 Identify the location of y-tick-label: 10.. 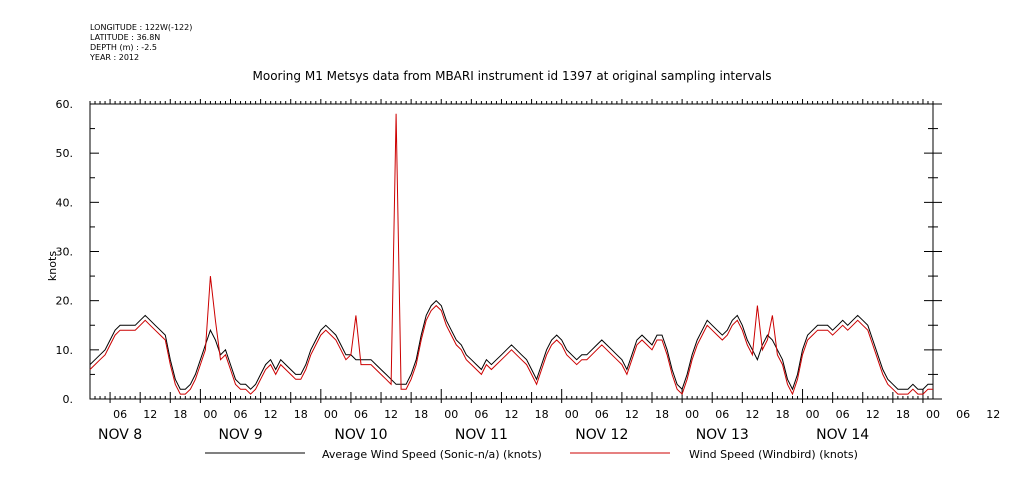
(65, 350).